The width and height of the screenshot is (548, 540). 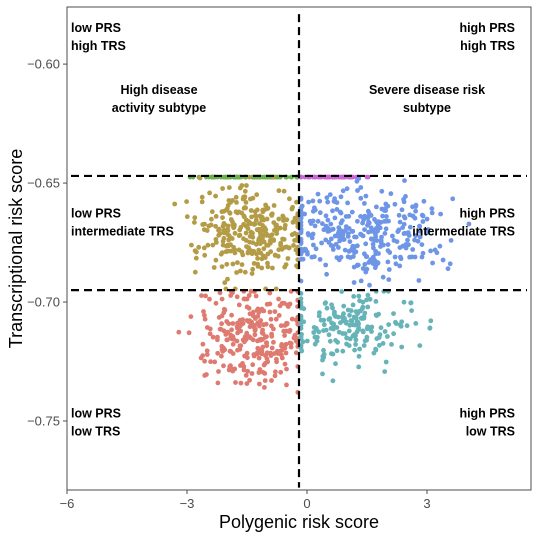 What do you see at coordinates (427, 99) in the screenshot?
I see `quadrant-label: Severe disease risk subtype` at bounding box center [427, 99].